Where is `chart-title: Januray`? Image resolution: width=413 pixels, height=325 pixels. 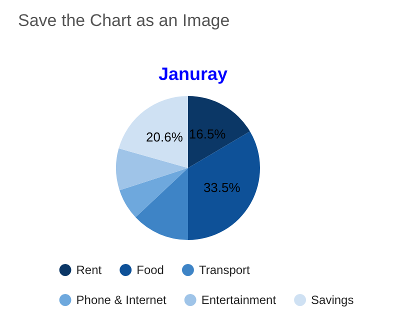
chart-title: Januray is located at coordinates (193, 74).